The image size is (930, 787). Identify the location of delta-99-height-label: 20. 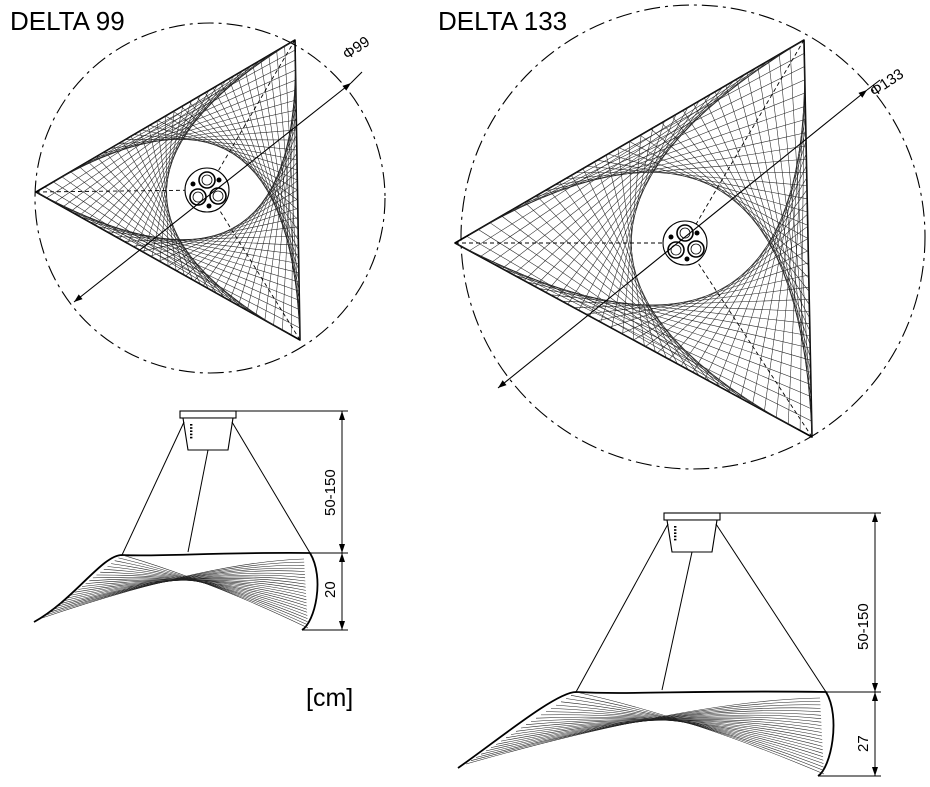
(330, 589).